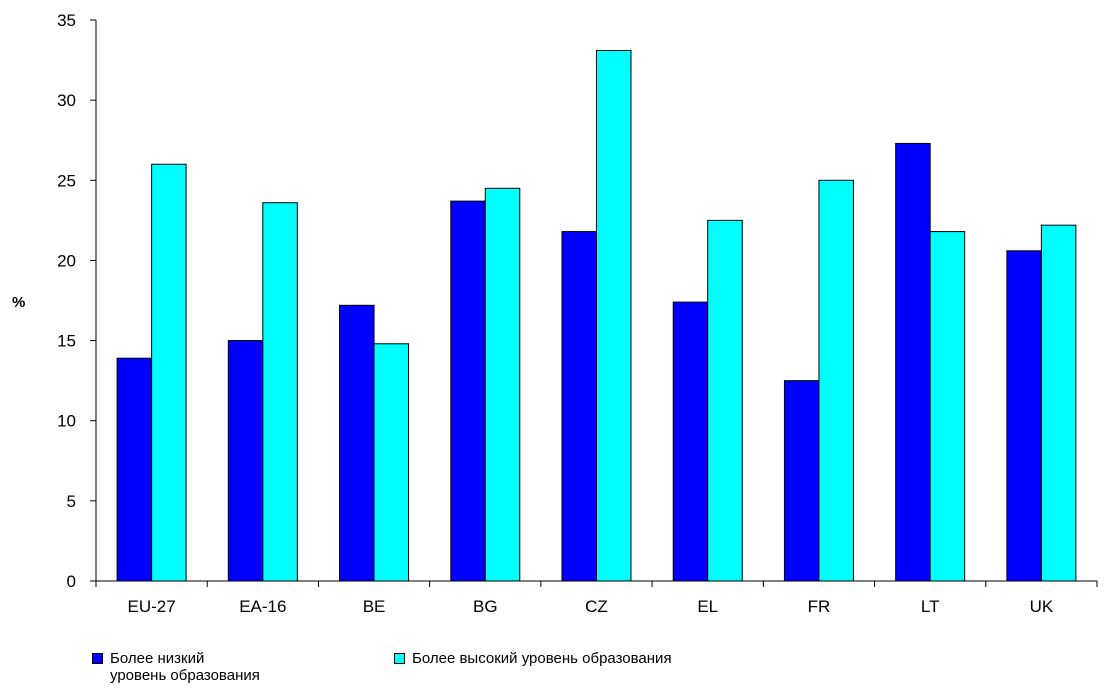  I want to click on y-tick-label: 5, so click(71, 501).